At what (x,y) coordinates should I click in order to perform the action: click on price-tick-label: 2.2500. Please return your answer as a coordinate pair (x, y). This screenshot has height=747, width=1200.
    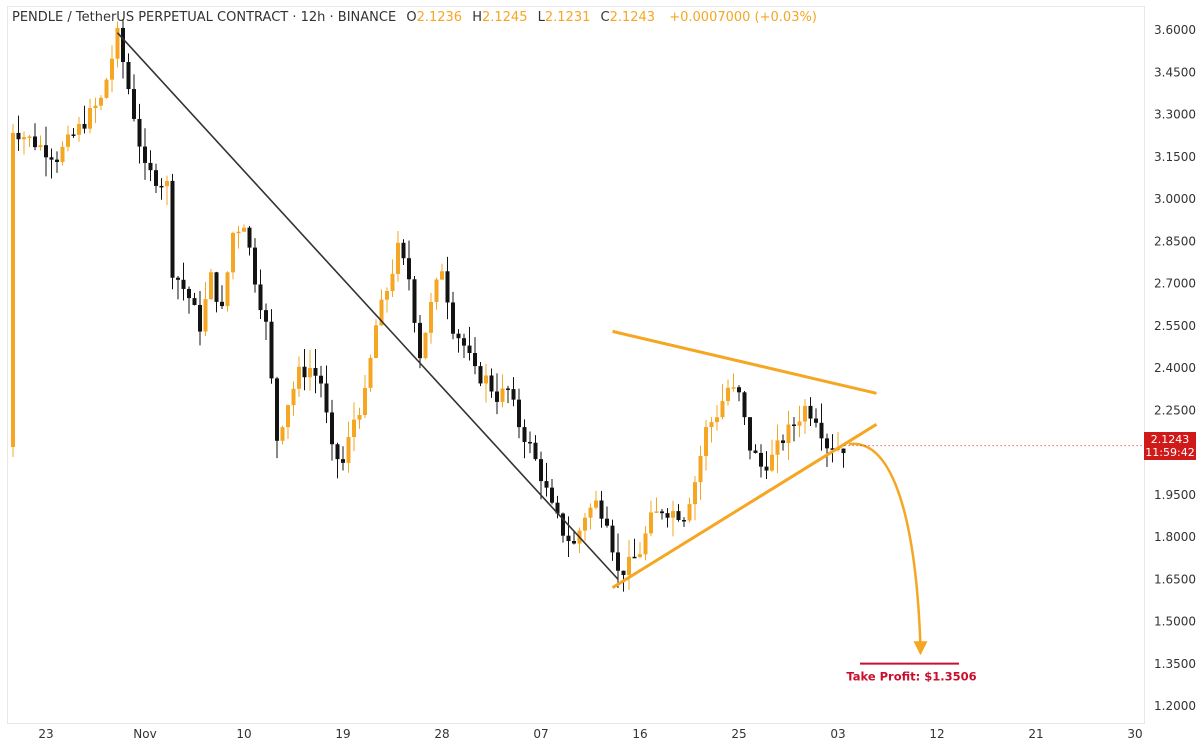
    Looking at the image, I should click on (1175, 410).